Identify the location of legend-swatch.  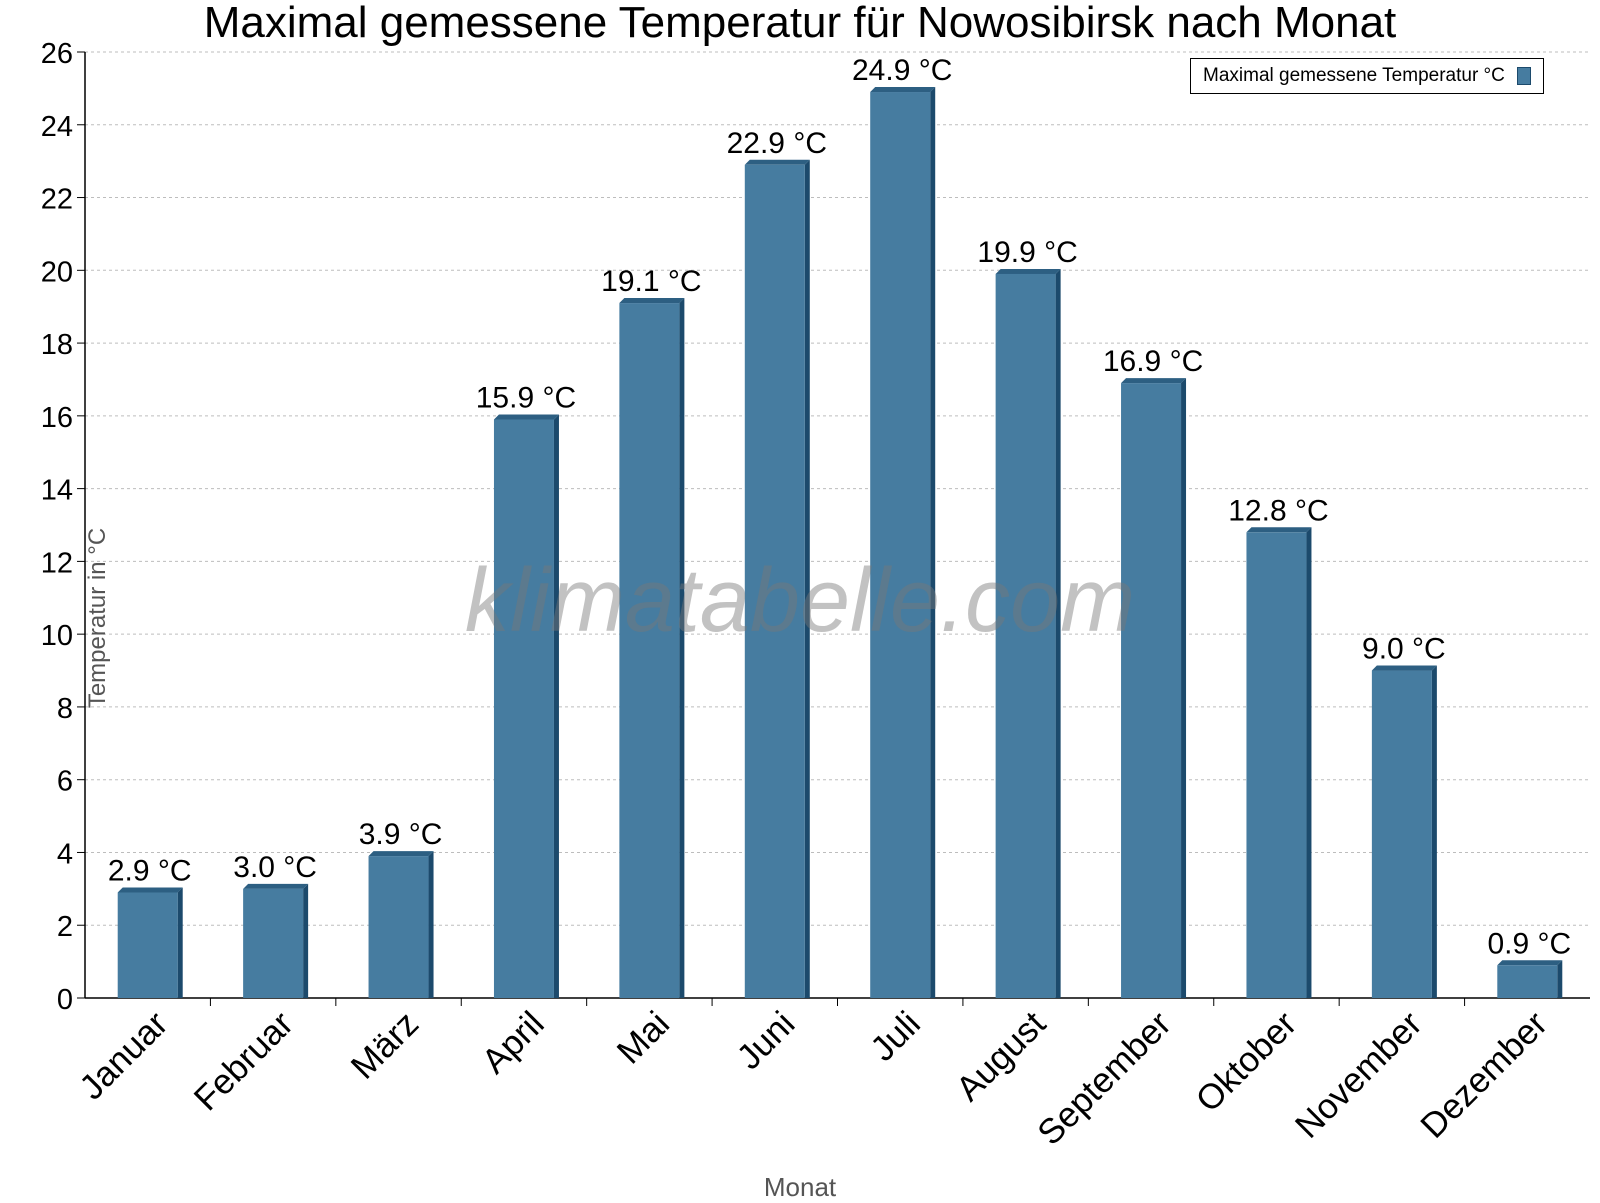
(1523, 76).